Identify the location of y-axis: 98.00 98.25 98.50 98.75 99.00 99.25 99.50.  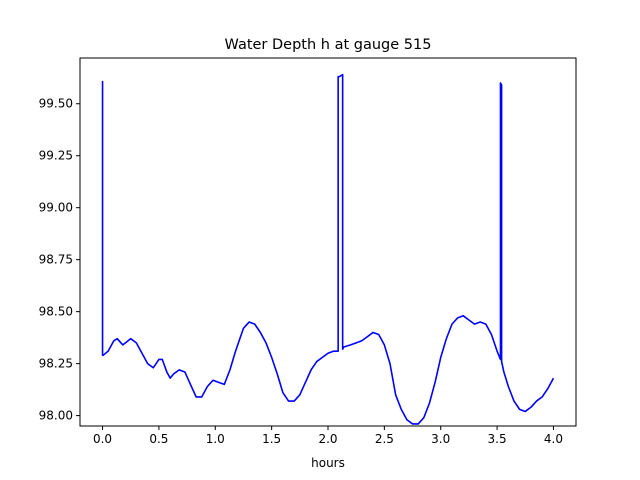
(59, 260).